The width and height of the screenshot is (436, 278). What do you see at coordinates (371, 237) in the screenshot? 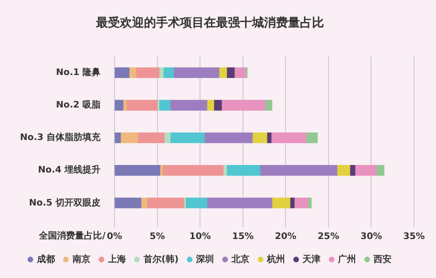
I see `x-tick-label: 30%` at bounding box center [371, 237].